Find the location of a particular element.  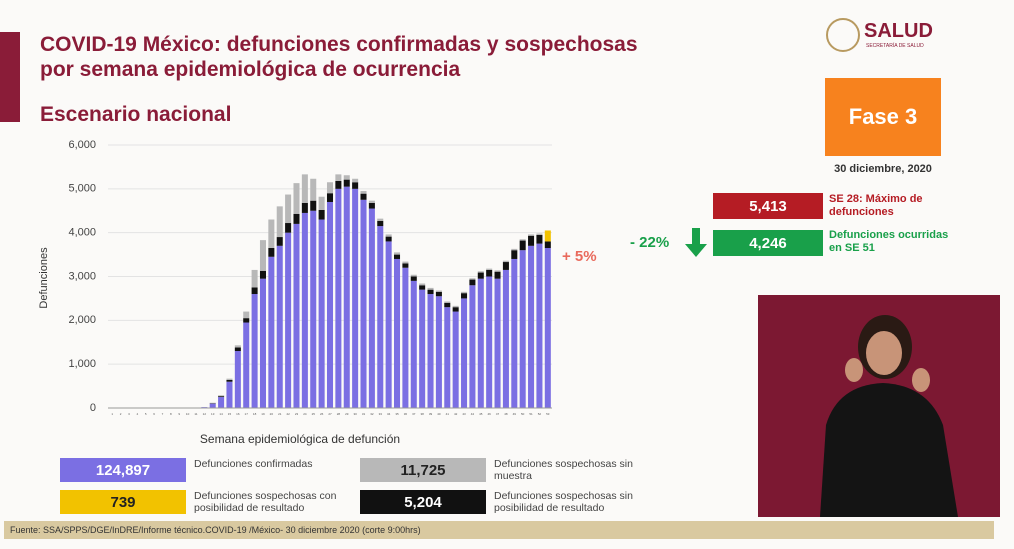

change: - 22% is located at coordinates (650, 242).